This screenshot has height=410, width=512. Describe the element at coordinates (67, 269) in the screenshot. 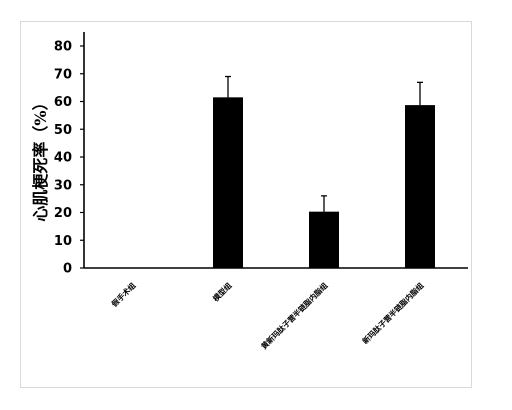

I see `y-tick-label: 0` at that location.